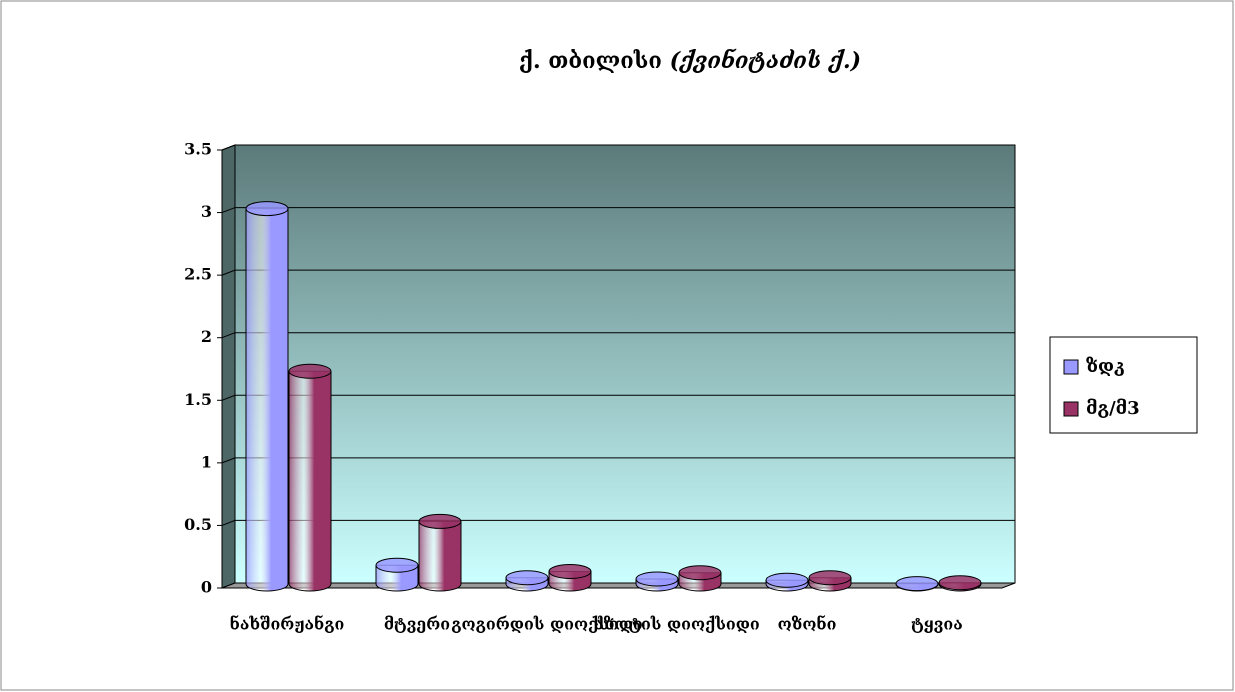  I want to click on title-main: ქ. თბილისი, so click(590, 61).